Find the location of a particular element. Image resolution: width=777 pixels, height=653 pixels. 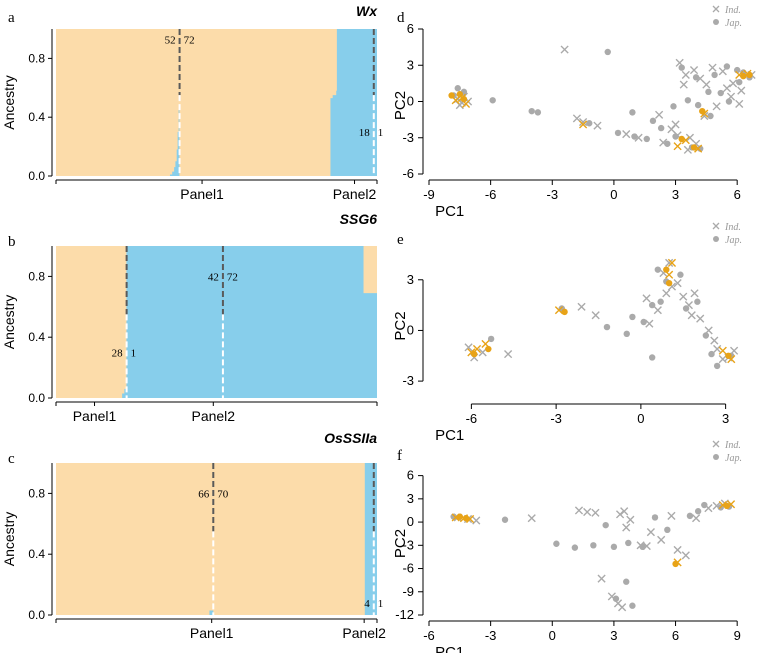

count-label: 18 is located at coordinates (365, 133).